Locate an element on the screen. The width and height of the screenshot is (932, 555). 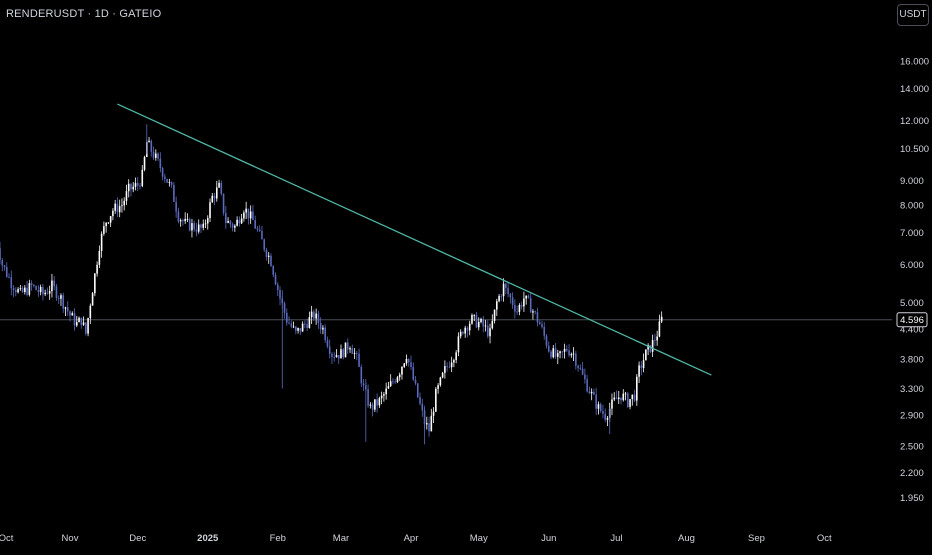
y-tick-label: 12.000 is located at coordinates (914, 121).